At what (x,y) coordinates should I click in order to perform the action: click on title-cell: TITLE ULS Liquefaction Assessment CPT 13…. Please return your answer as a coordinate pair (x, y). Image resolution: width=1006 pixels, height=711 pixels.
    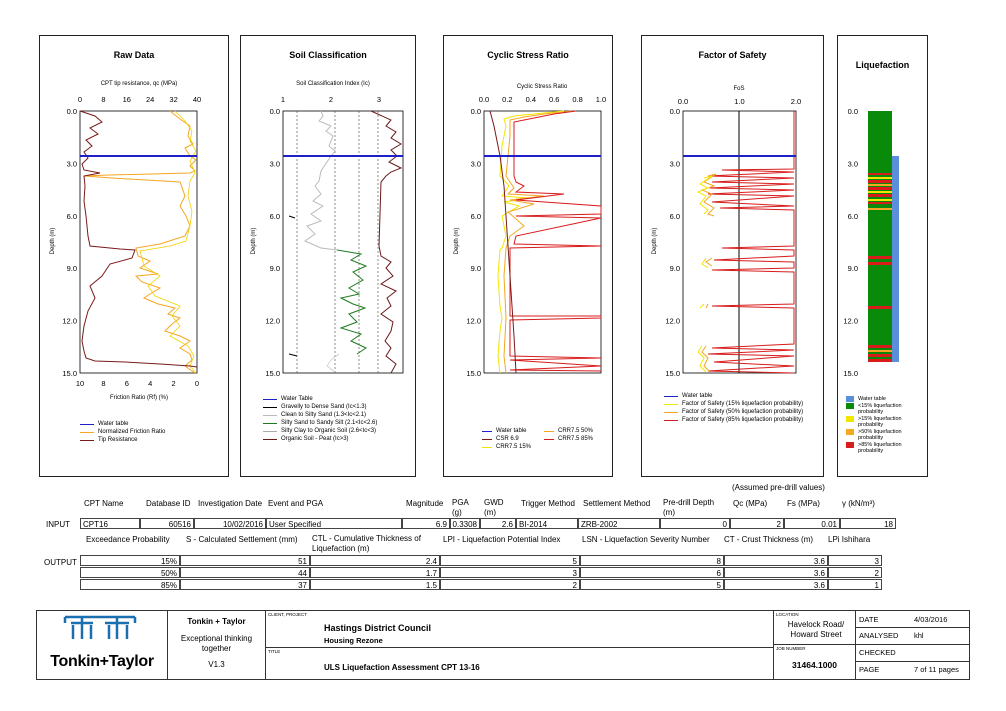
    Looking at the image, I should click on (520, 663).